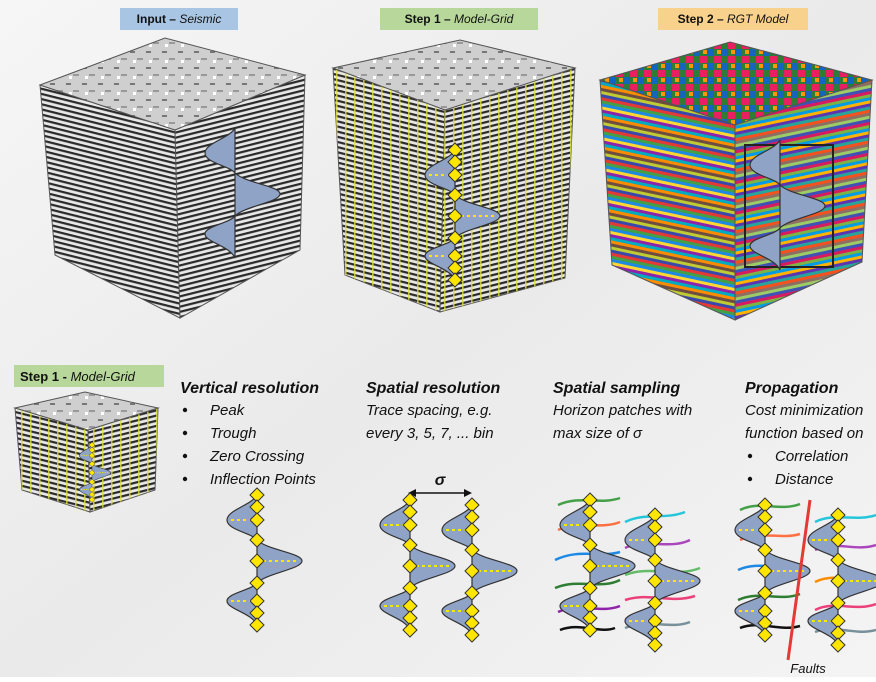  I want to click on top-label: Step 2 – RGT Model, so click(733, 19).